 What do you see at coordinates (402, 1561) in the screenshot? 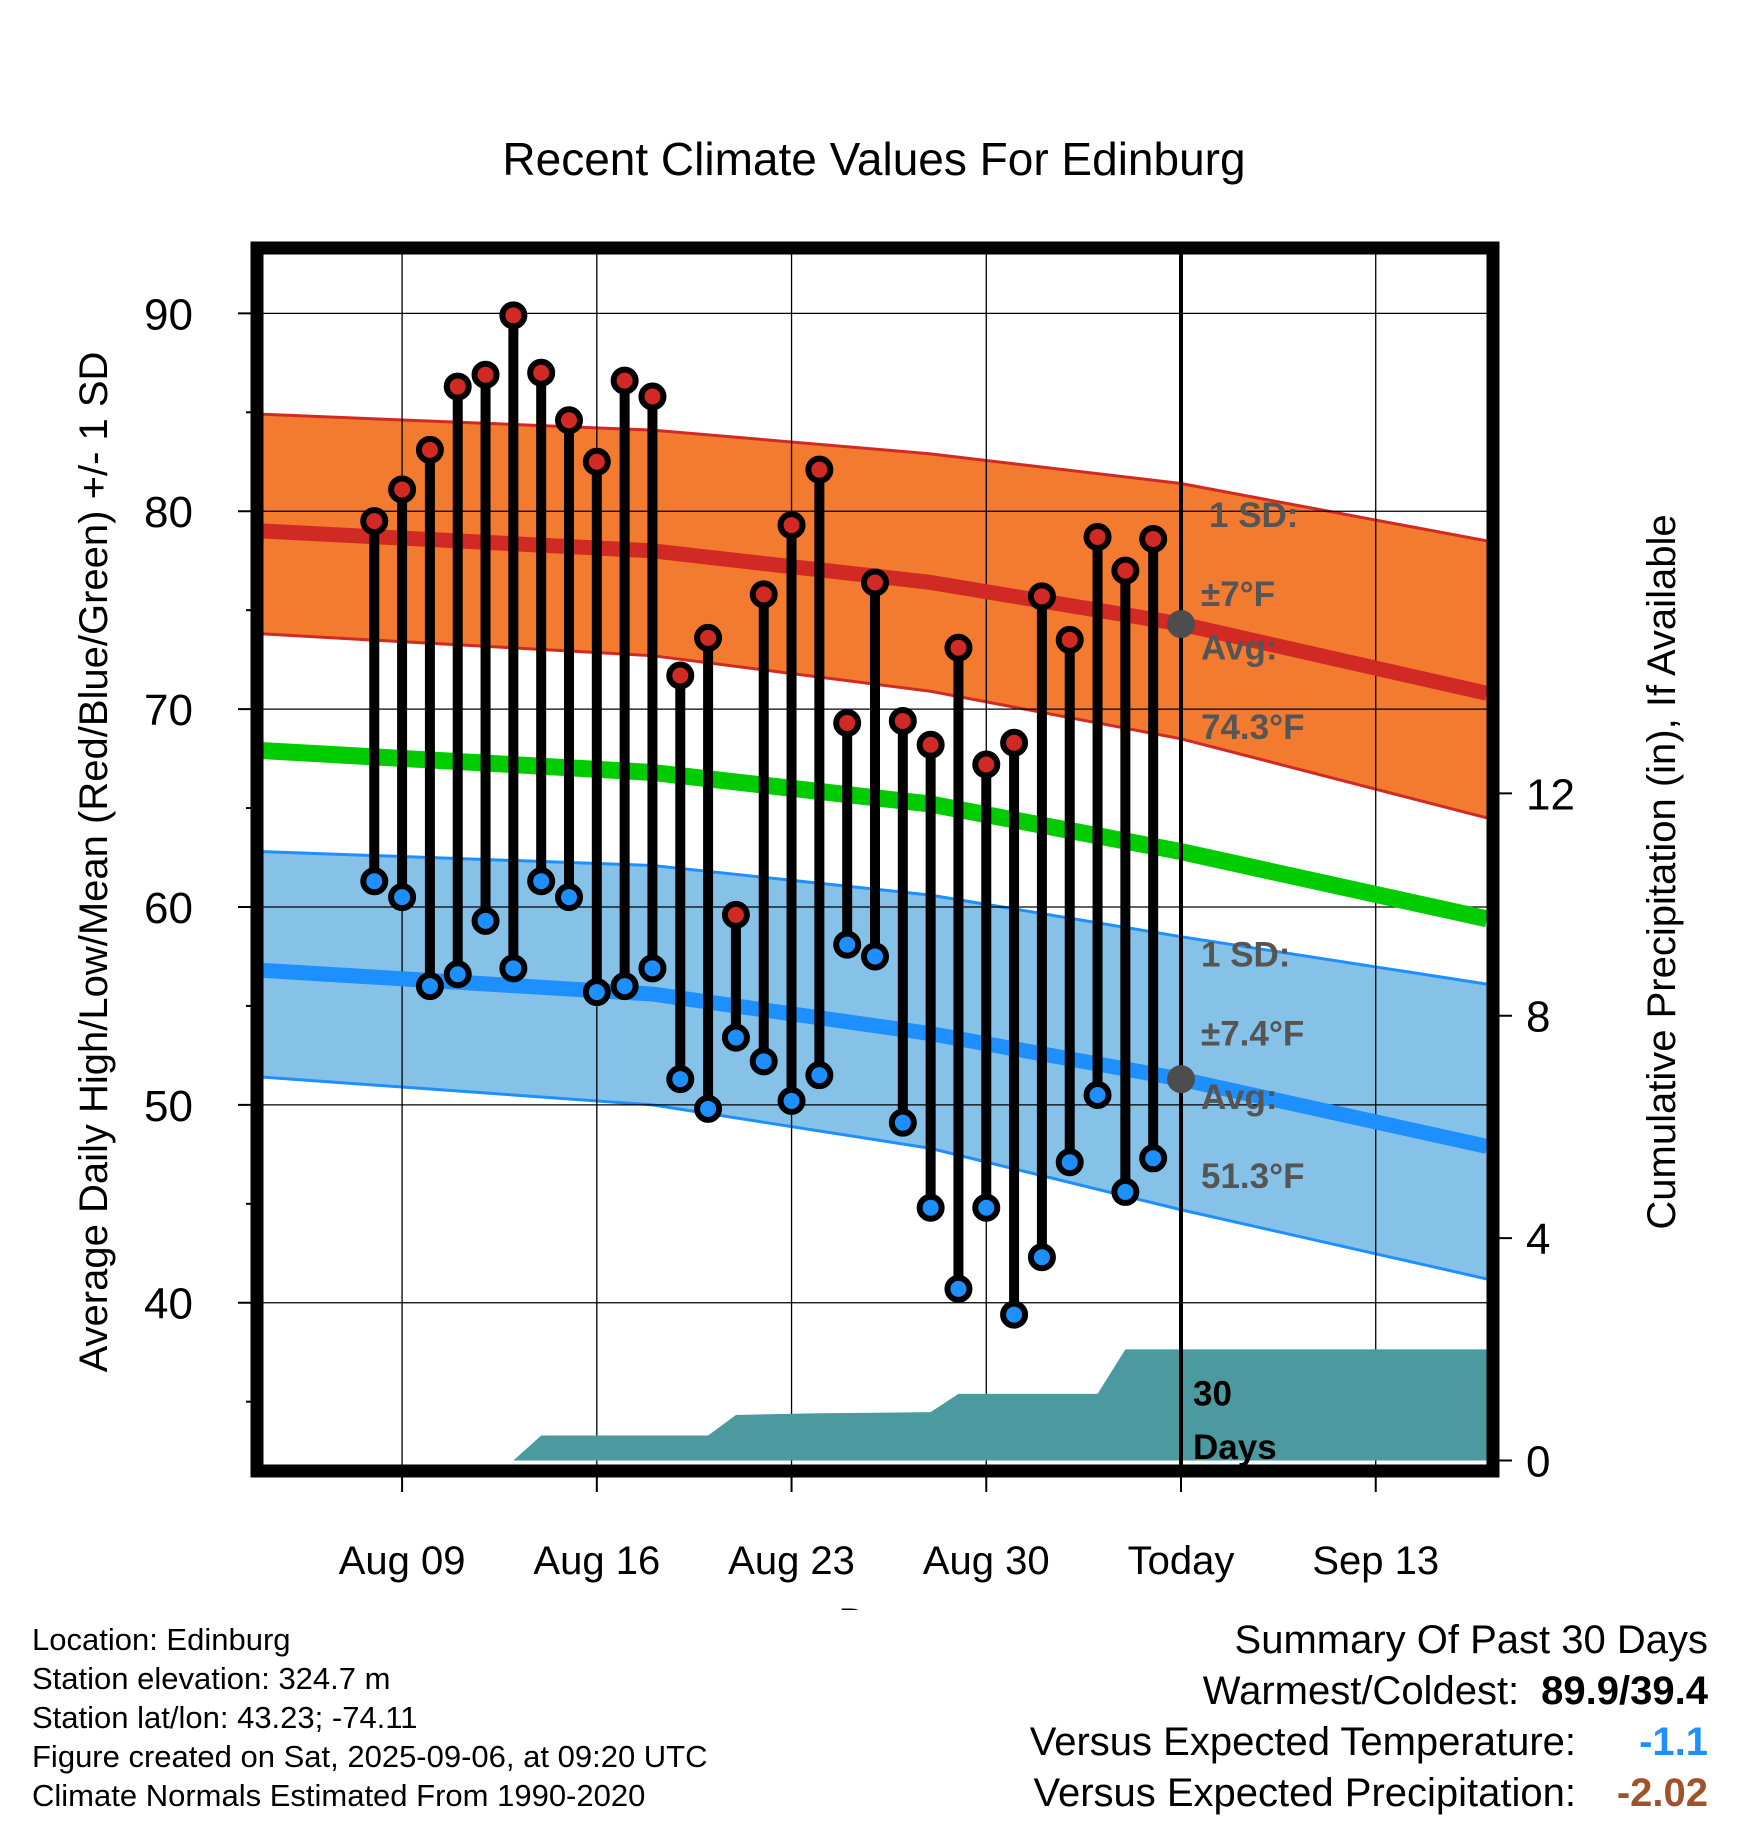
I see `x-tick-label: Aug 09` at bounding box center [402, 1561].